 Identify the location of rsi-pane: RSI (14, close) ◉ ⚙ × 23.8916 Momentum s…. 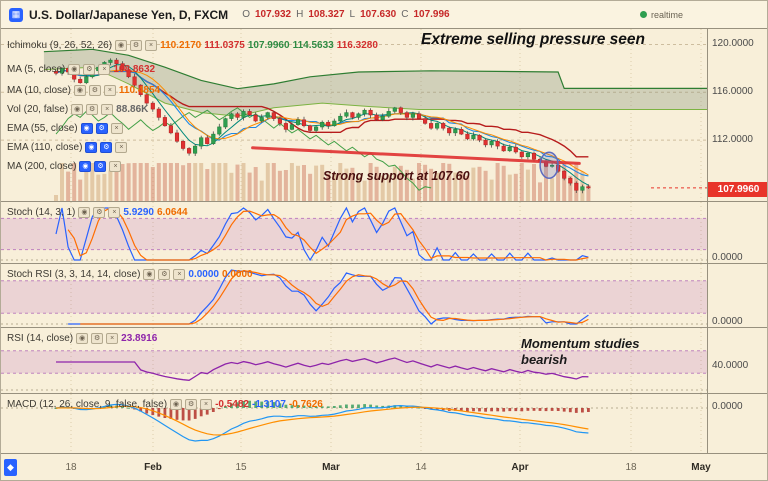
(384, 360).